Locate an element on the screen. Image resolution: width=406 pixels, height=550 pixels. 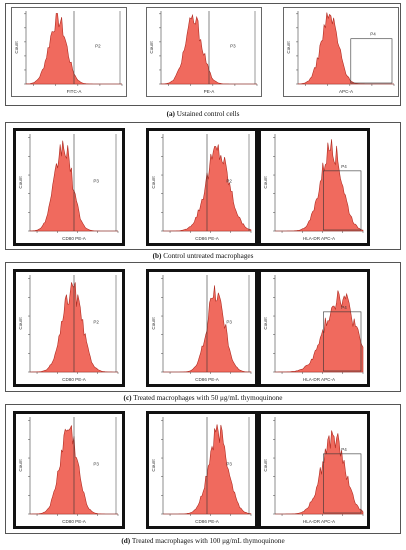
caption-b-letter: (b) is located at coordinates (157, 256).